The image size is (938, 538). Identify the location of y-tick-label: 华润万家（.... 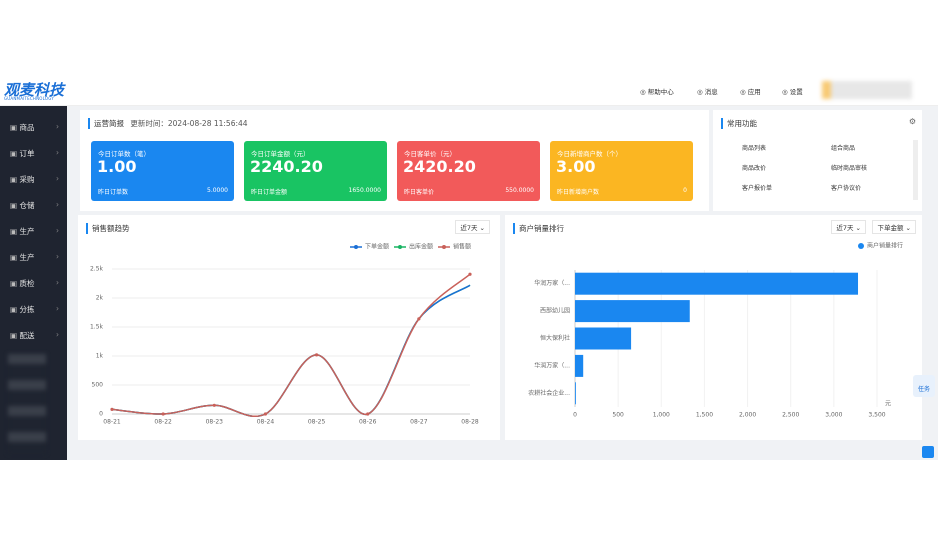
(552, 365).